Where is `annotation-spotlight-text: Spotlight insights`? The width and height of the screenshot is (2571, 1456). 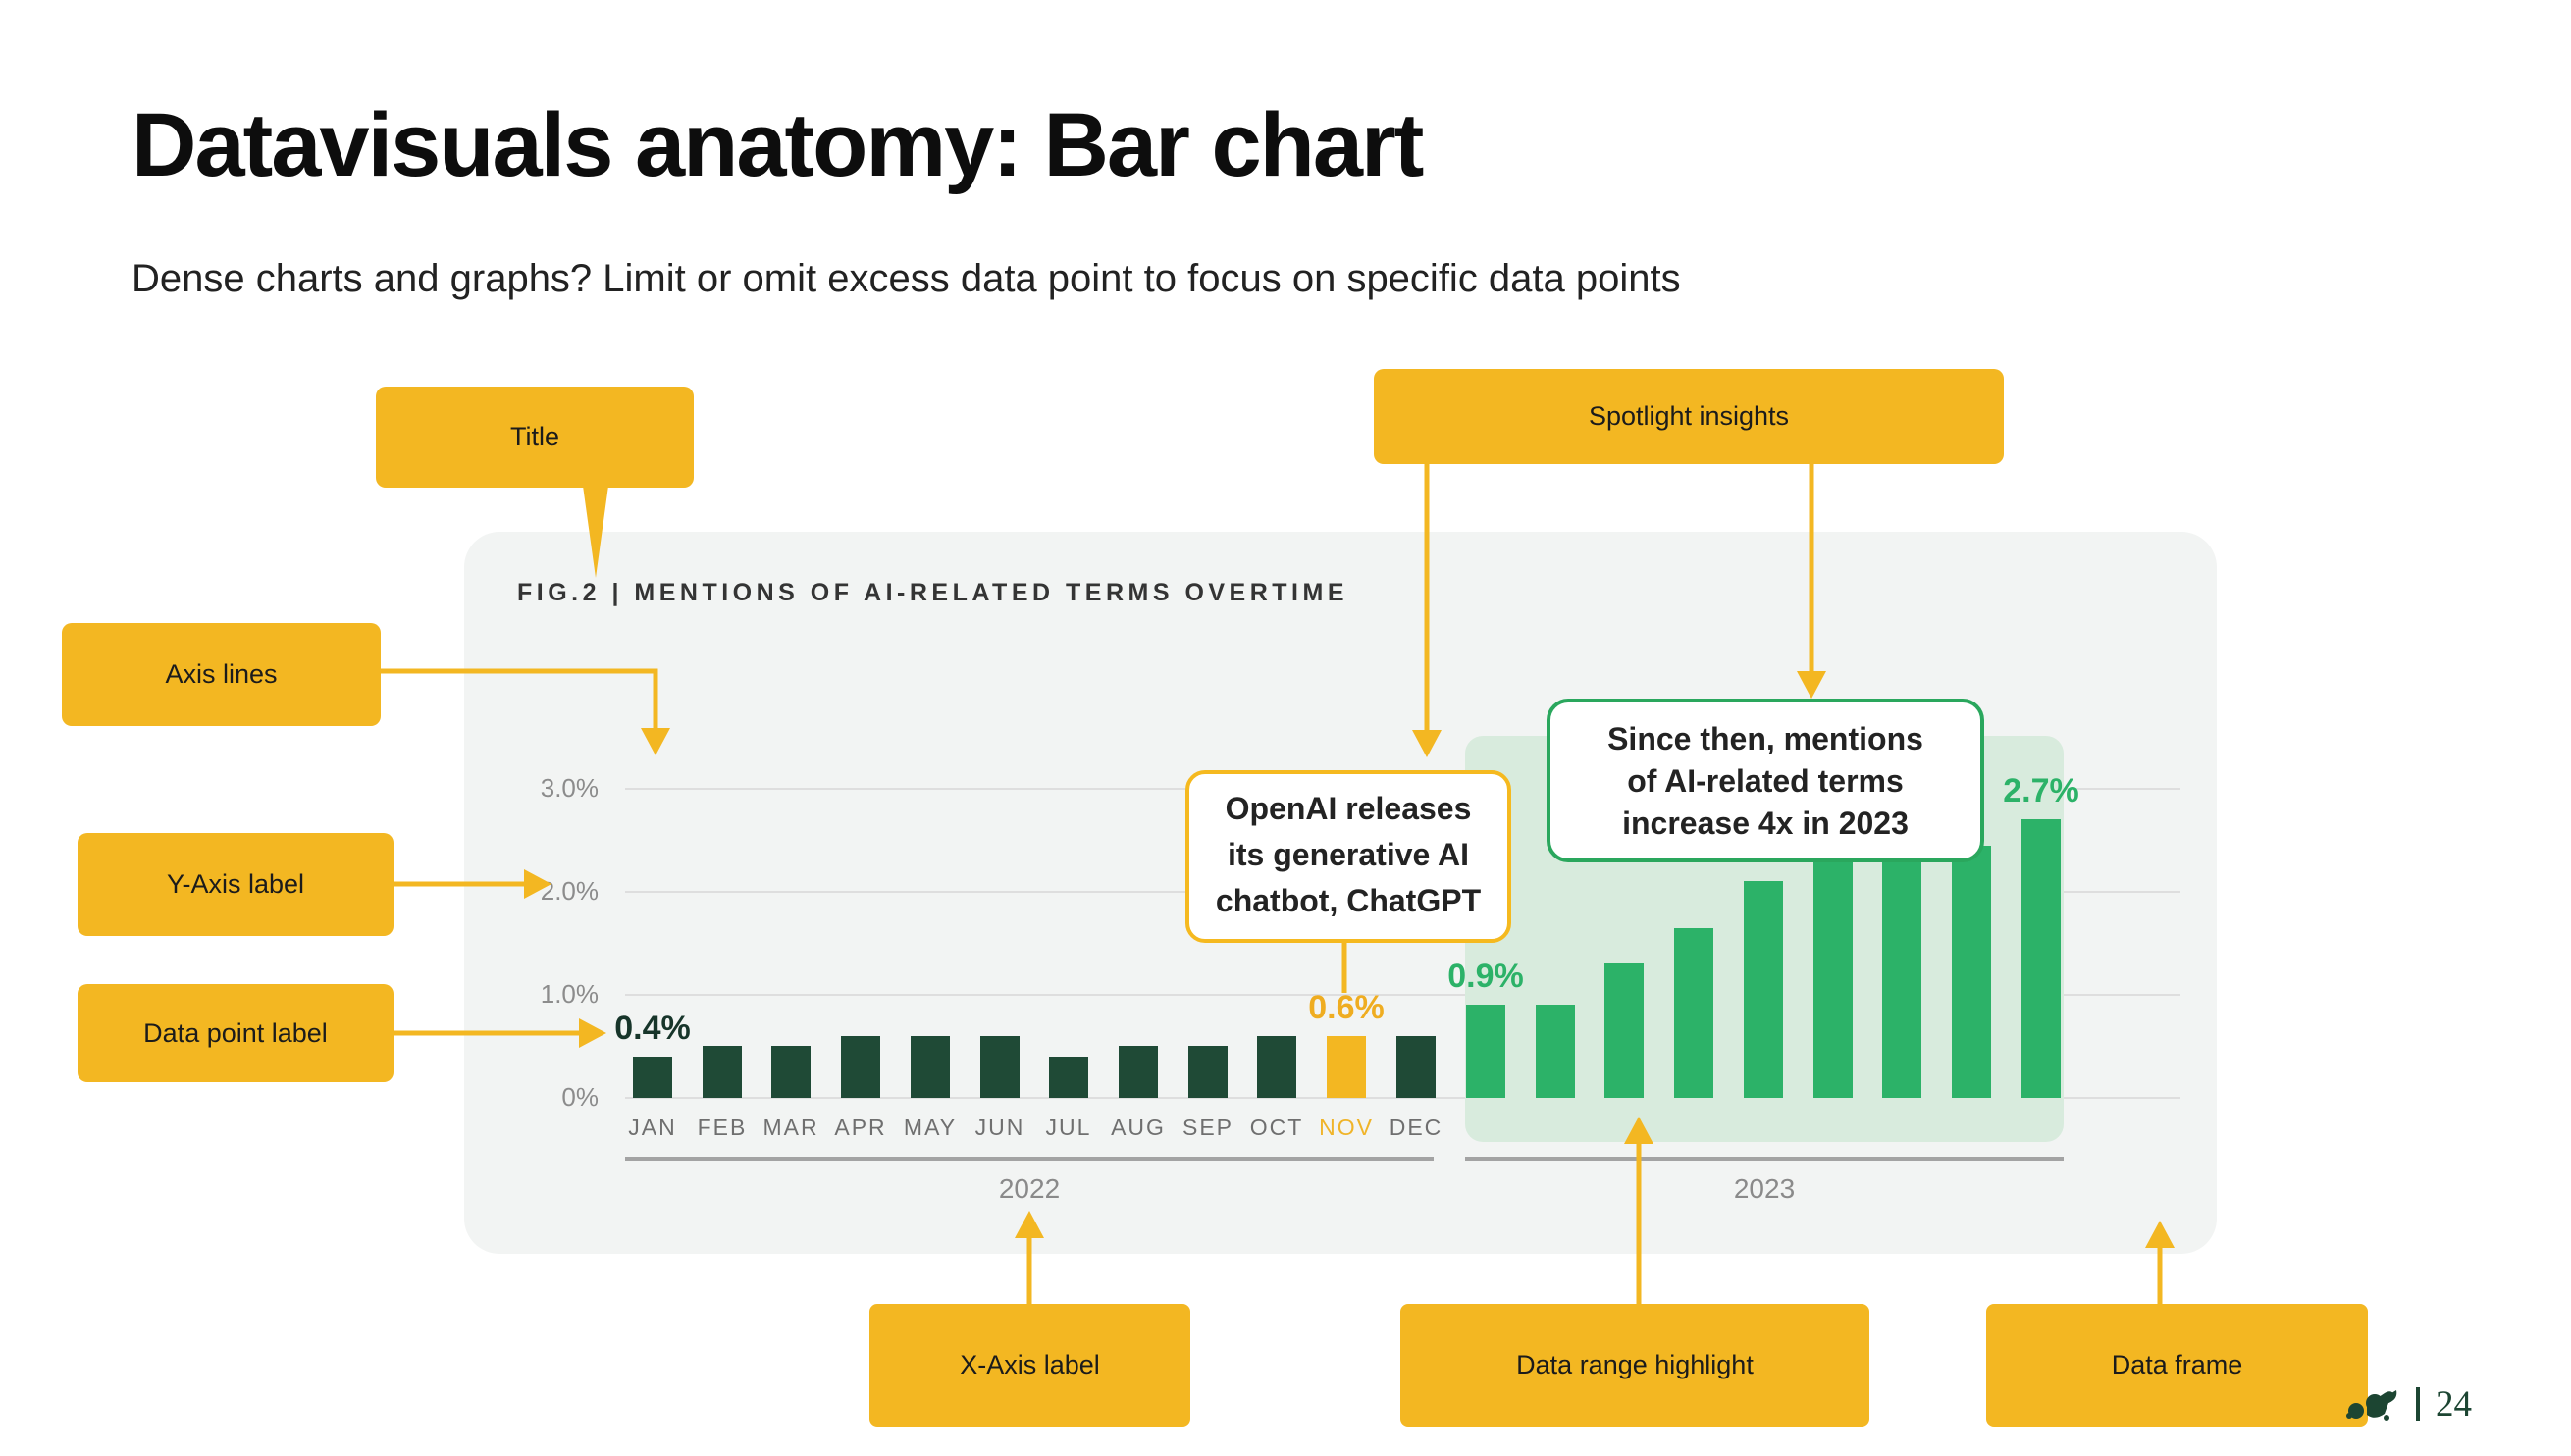
annotation-spotlight-text: Spotlight insights is located at coordinates (1689, 416).